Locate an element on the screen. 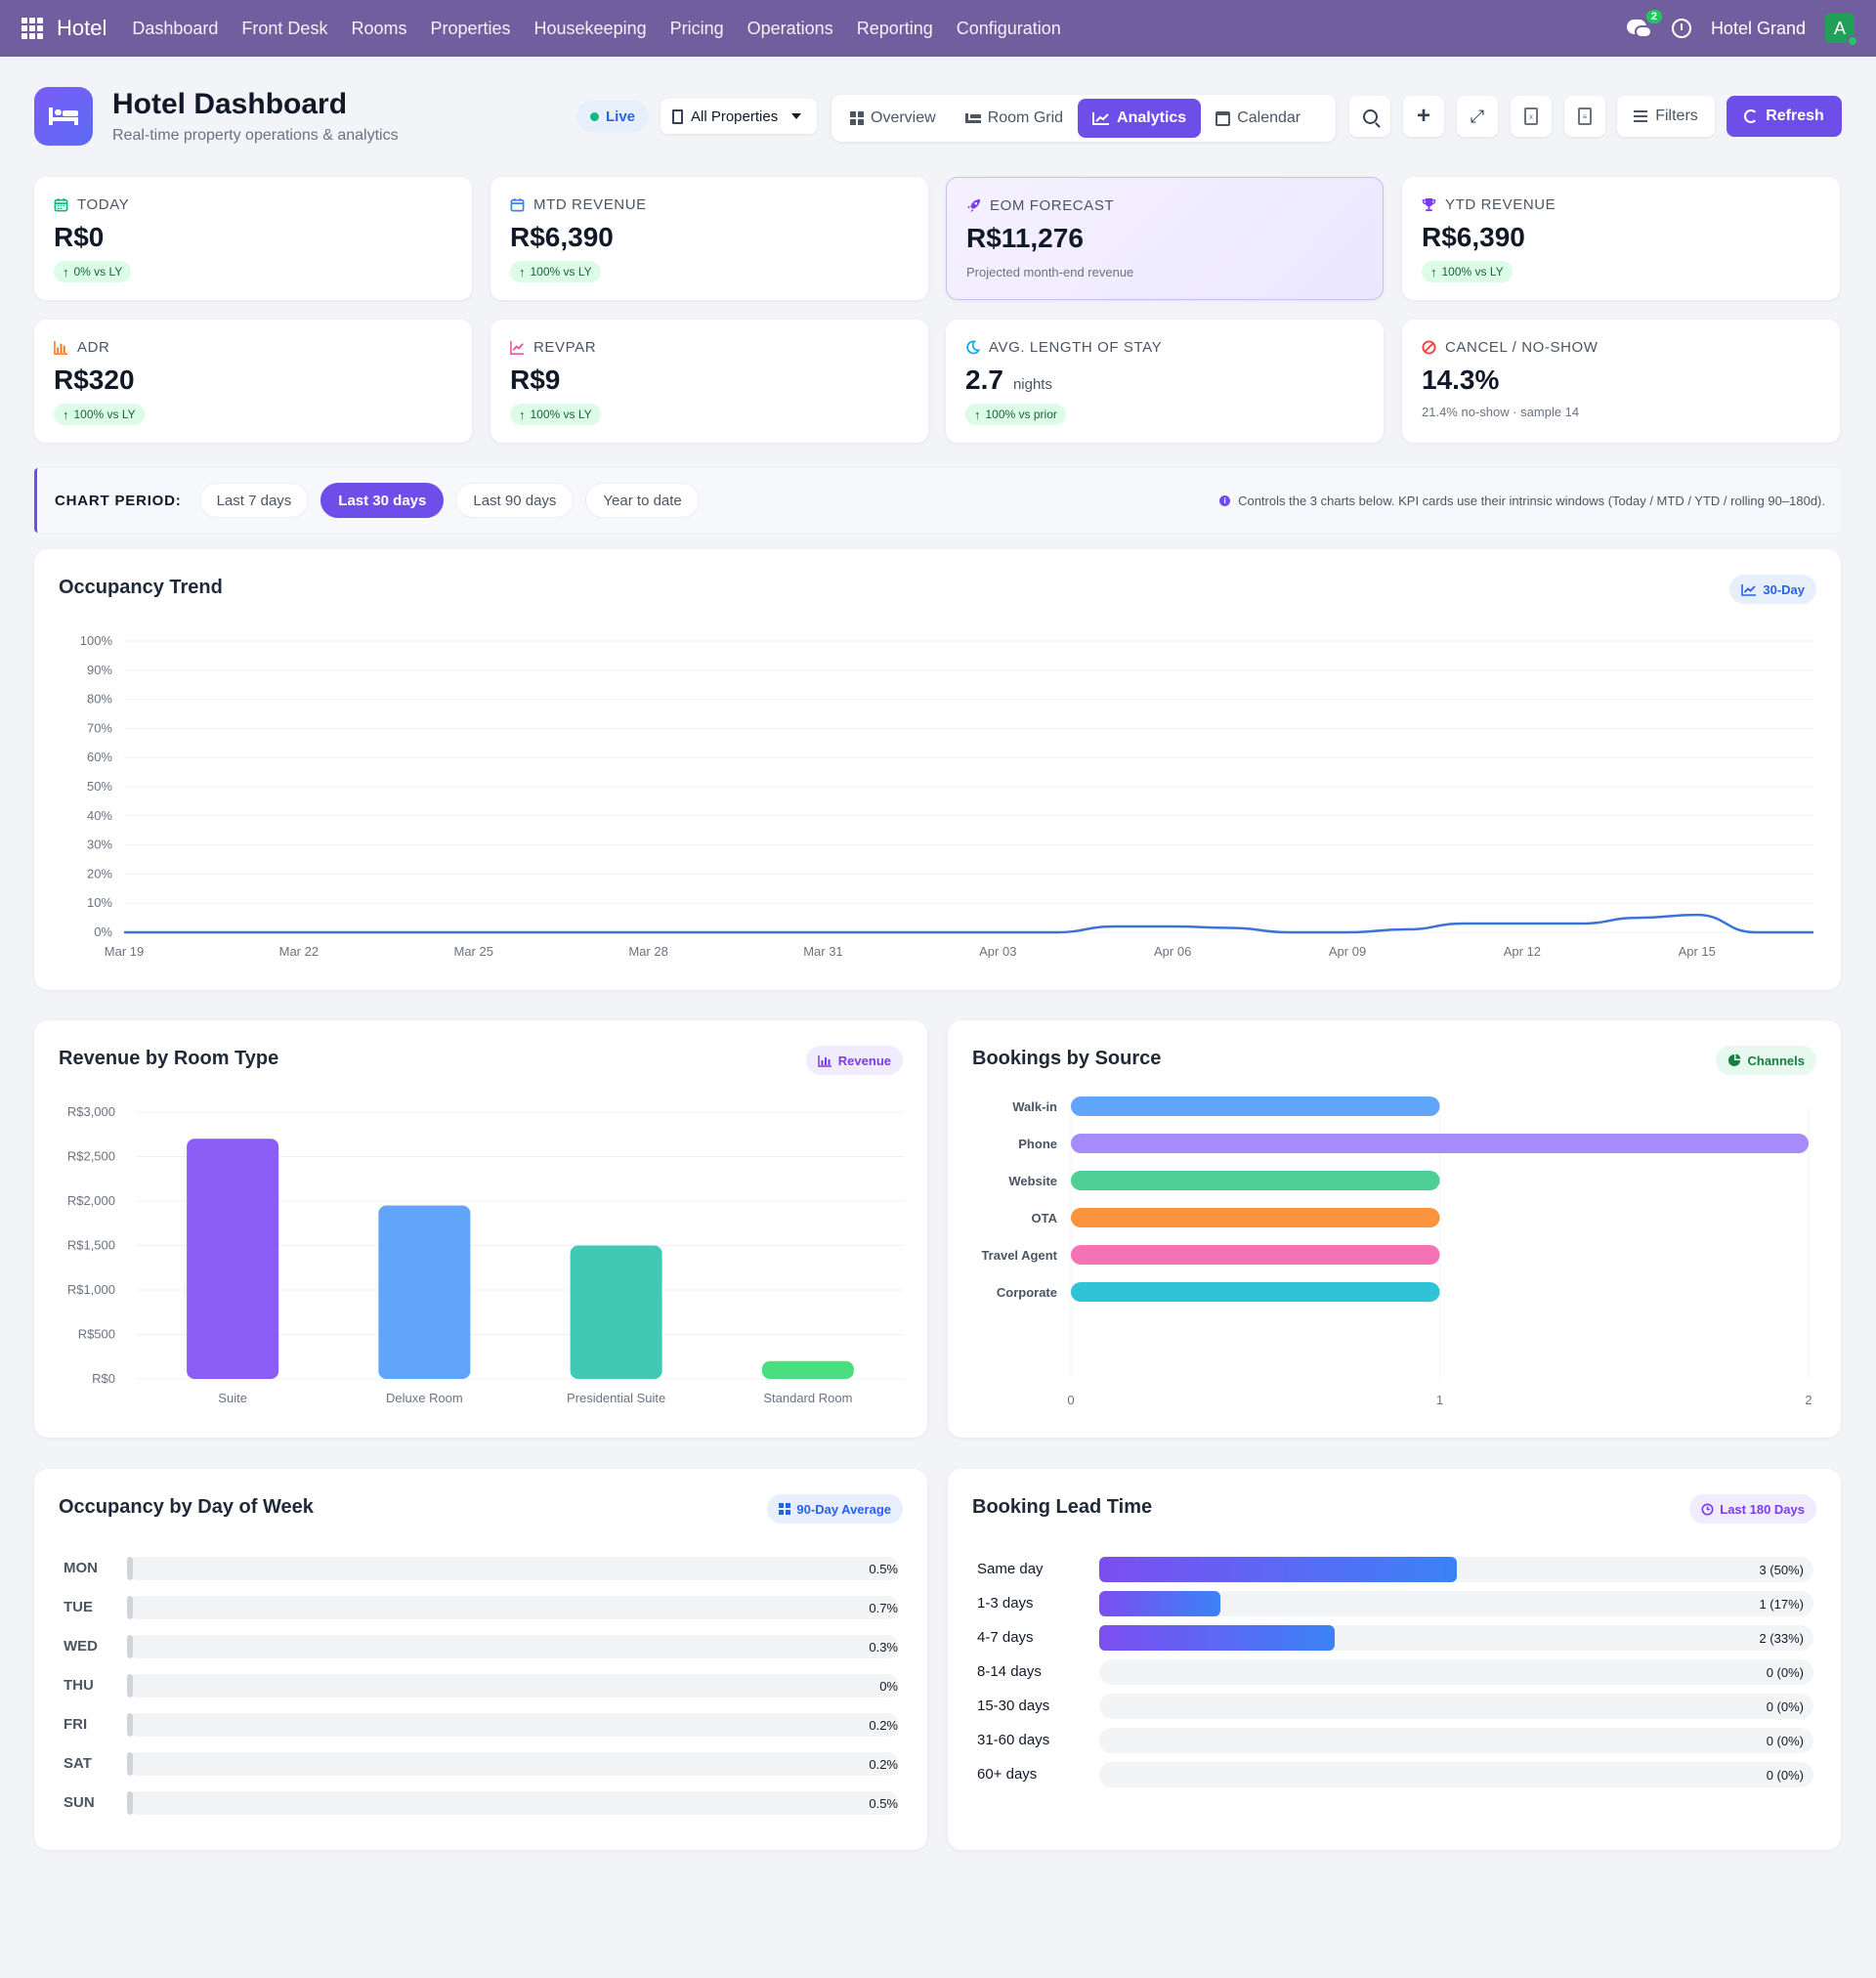  y-tick-label: 10% is located at coordinates (99, 902).